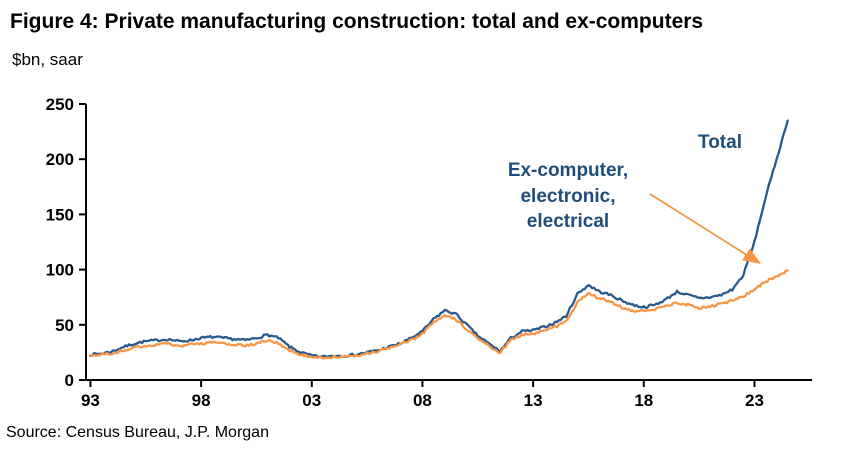  What do you see at coordinates (137, 432) in the screenshot?
I see `source-note: Source: Census Bureau, J.P. Morgan` at bounding box center [137, 432].